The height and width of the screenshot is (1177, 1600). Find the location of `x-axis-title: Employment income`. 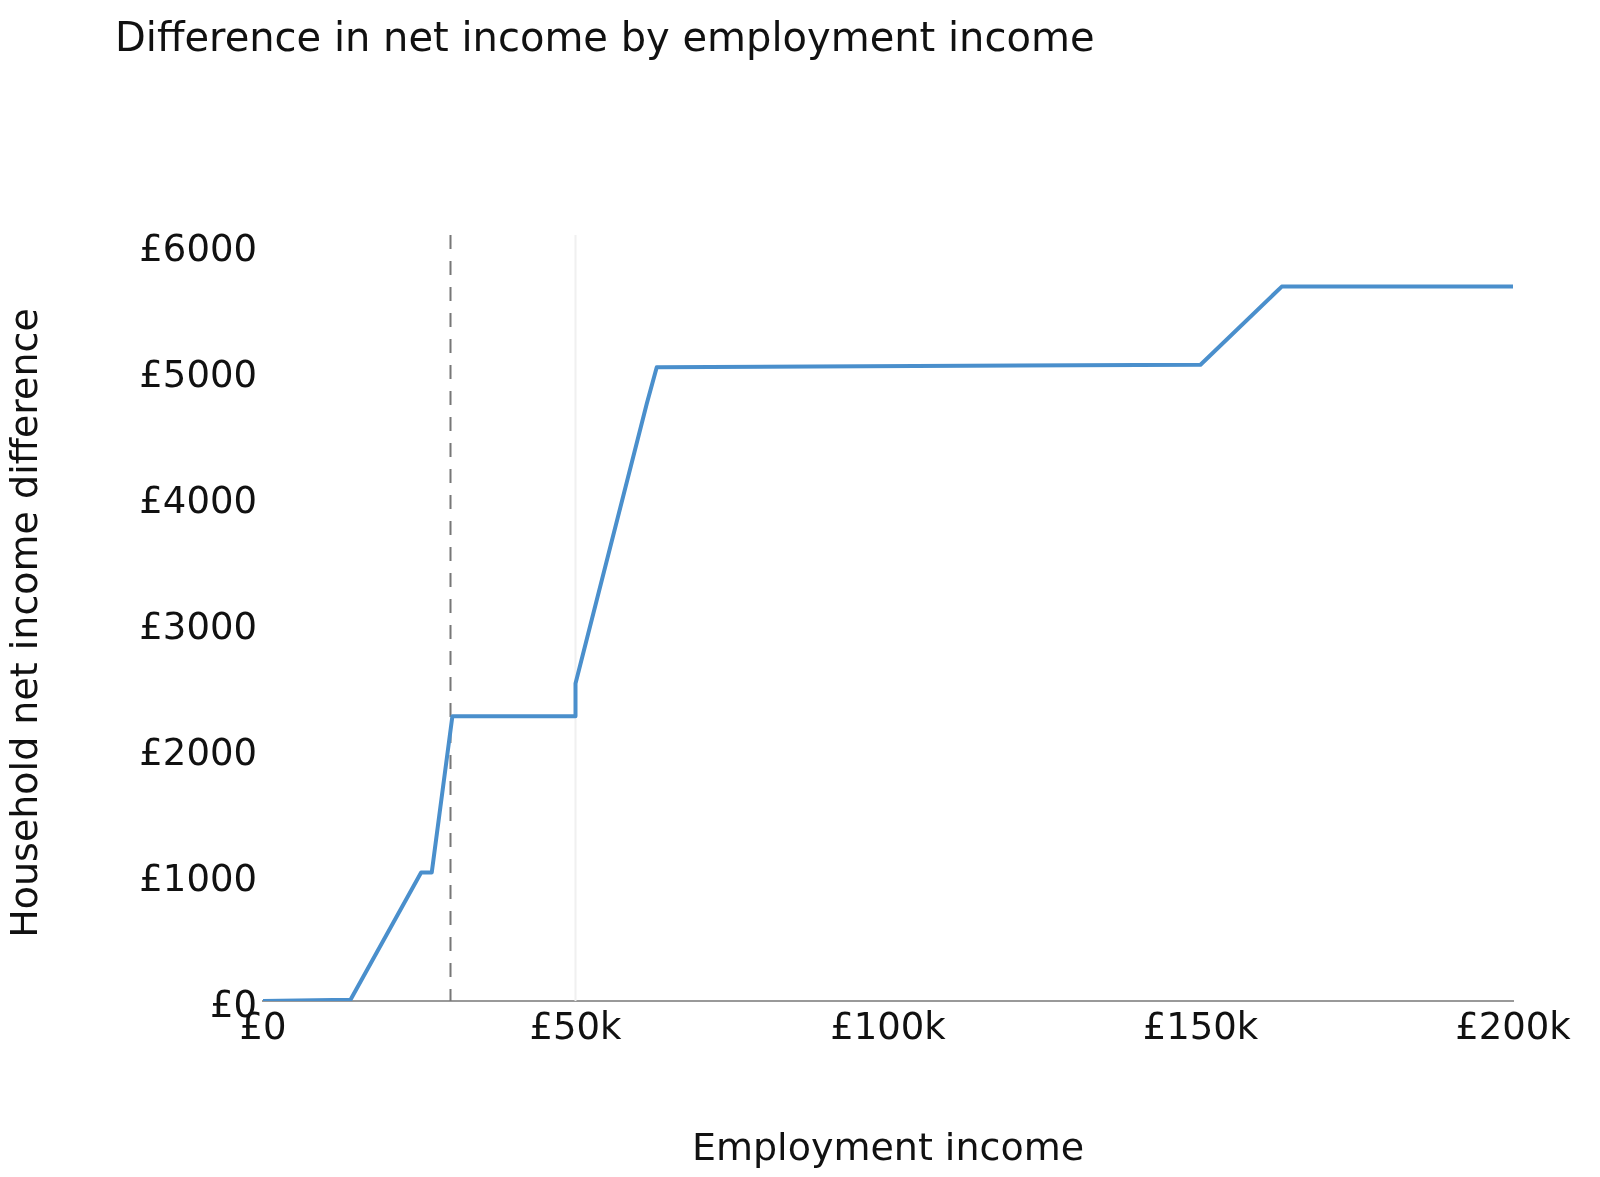

x-axis-title: Employment income is located at coordinates (888, 1147).